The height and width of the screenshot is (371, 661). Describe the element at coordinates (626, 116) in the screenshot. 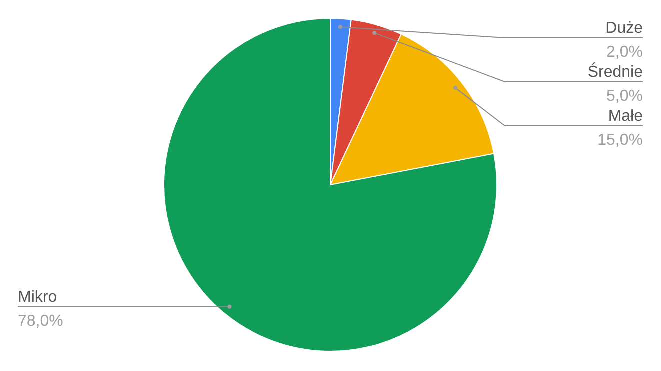

I see `slice-label: Małe` at that location.